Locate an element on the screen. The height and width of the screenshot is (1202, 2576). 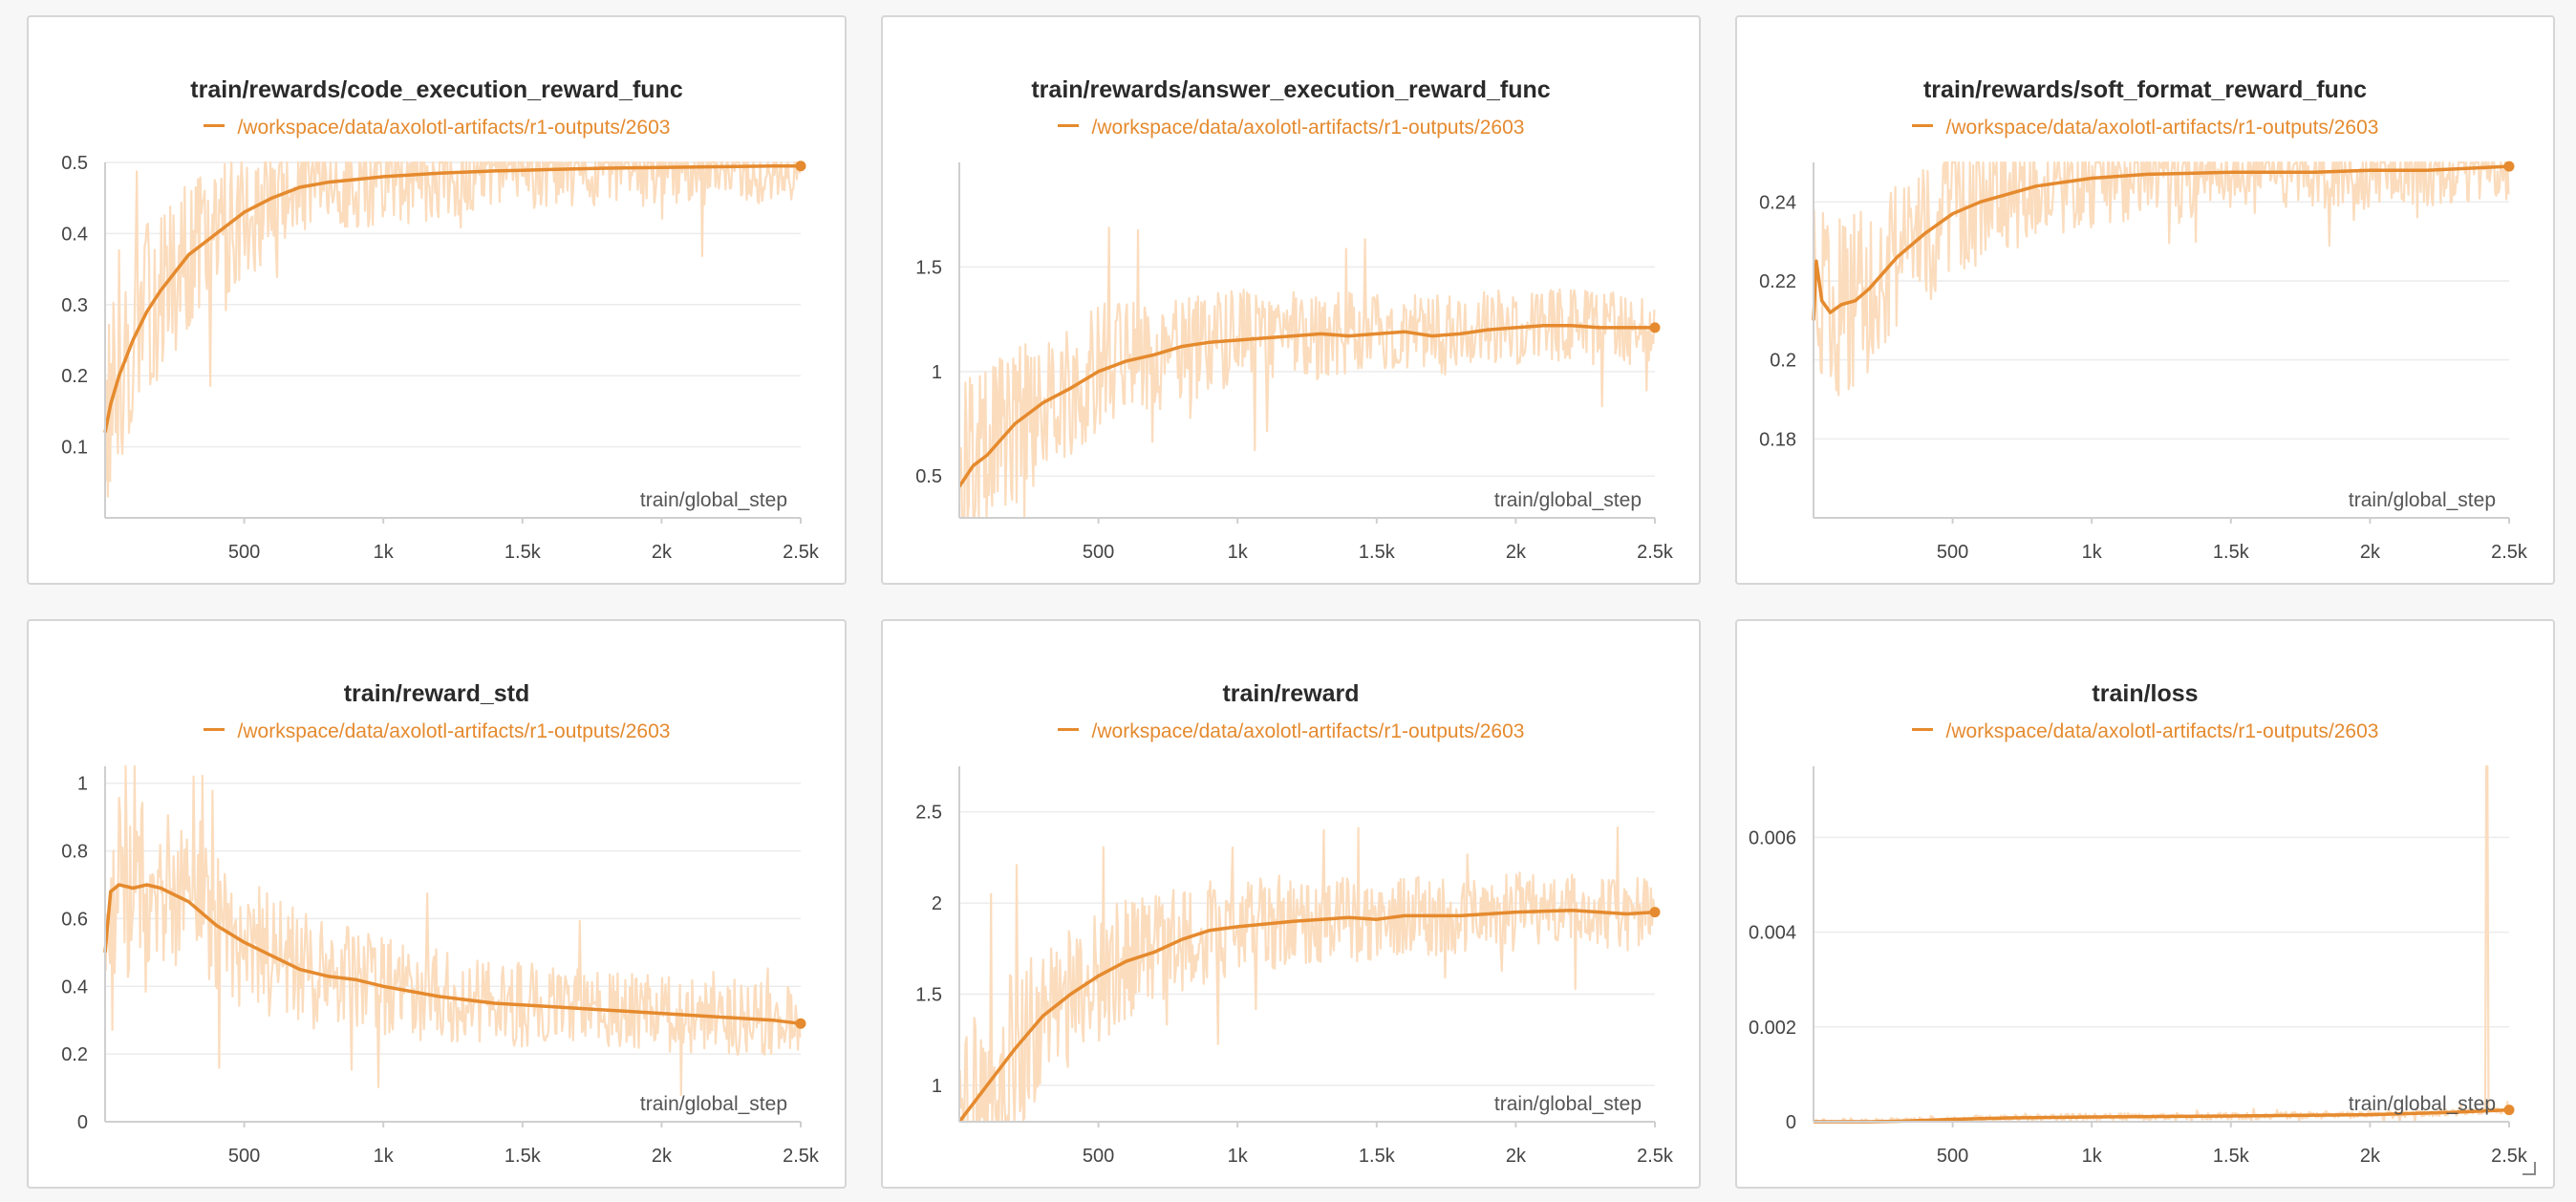
y-tick-label: 0.002 is located at coordinates (1772, 1028).